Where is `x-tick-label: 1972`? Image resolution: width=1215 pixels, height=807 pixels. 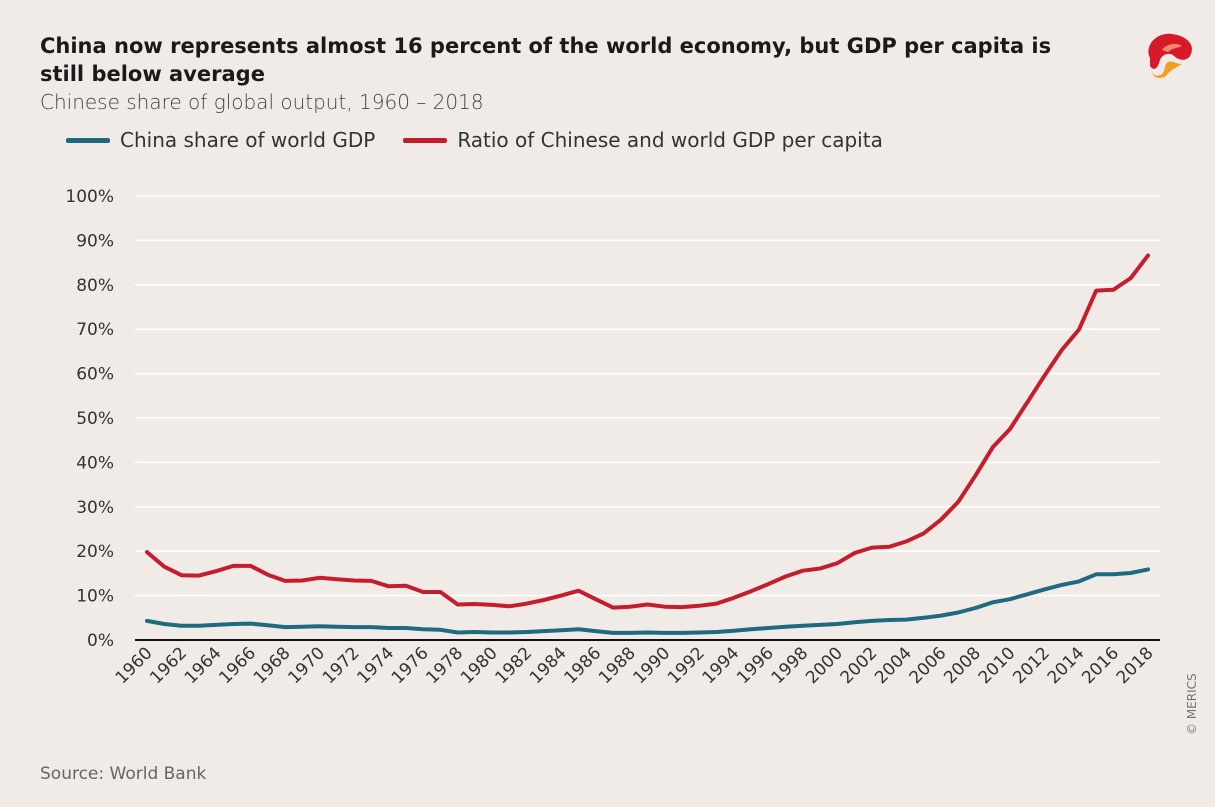 x-tick-label: 1972 is located at coordinates (341, 665).